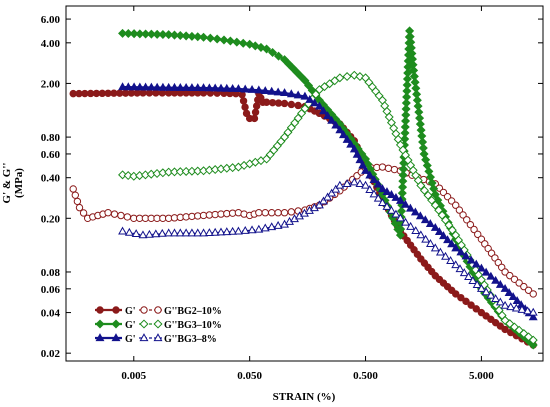 This screenshot has width=550, height=407. I want to click on legend-label: G', so click(130, 325).